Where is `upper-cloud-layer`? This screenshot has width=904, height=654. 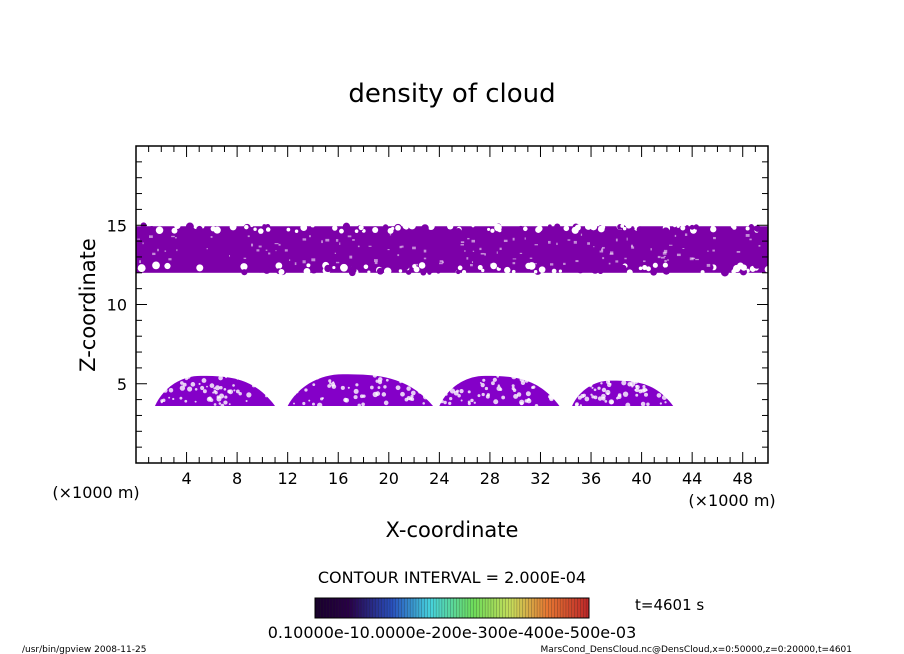
upper-cloud-layer is located at coordinates (454, 249).